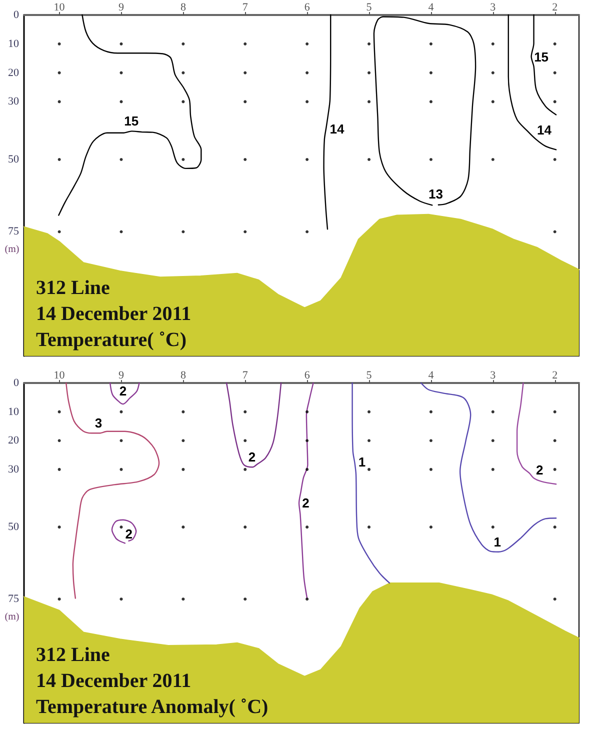 Image resolution: width=600 pixels, height=744 pixels. What do you see at coordinates (245, 376) in the screenshot?
I see `x-tick-label: 7` at bounding box center [245, 376].